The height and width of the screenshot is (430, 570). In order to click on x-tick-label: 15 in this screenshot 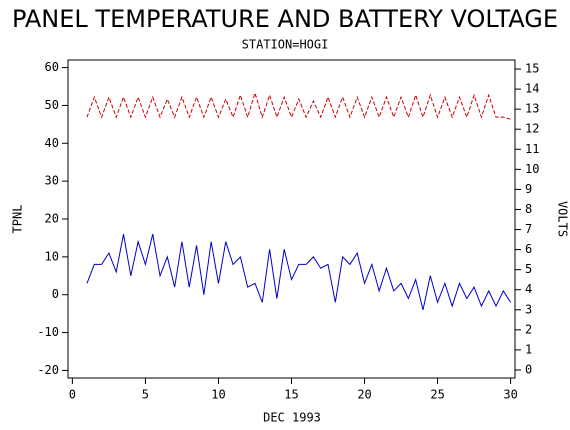, I will do `click(291, 395)`.